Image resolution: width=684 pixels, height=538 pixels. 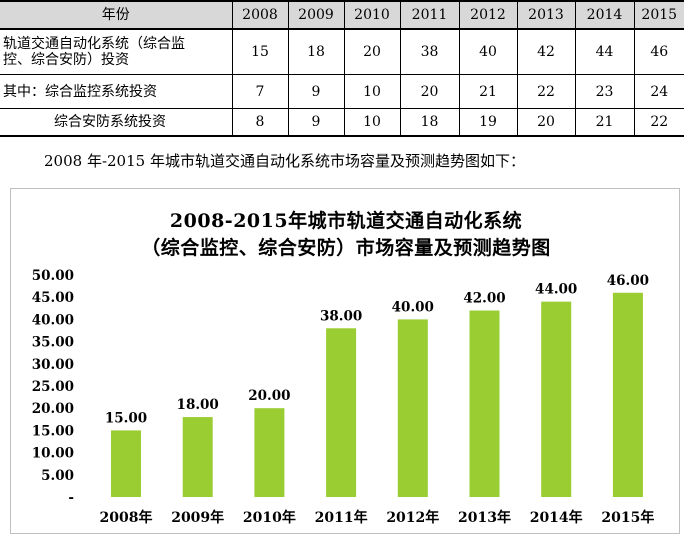 I want to click on y-tick-label: 5.00, so click(x=57, y=476).